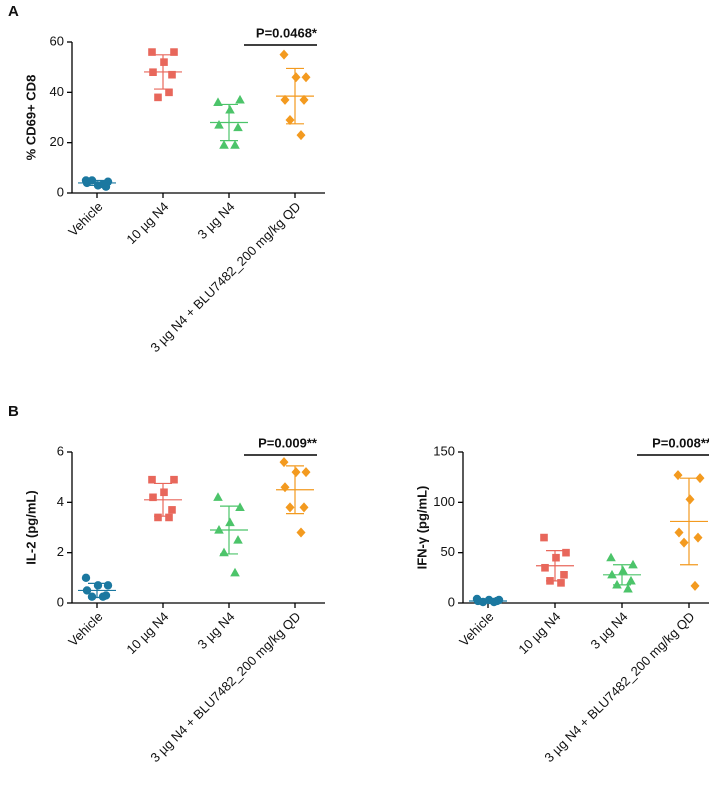 The height and width of the screenshot is (789, 709). What do you see at coordinates (288, 442) in the screenshot?
I see `significance-label: P=0.009**` at bounding box center [288, 442].